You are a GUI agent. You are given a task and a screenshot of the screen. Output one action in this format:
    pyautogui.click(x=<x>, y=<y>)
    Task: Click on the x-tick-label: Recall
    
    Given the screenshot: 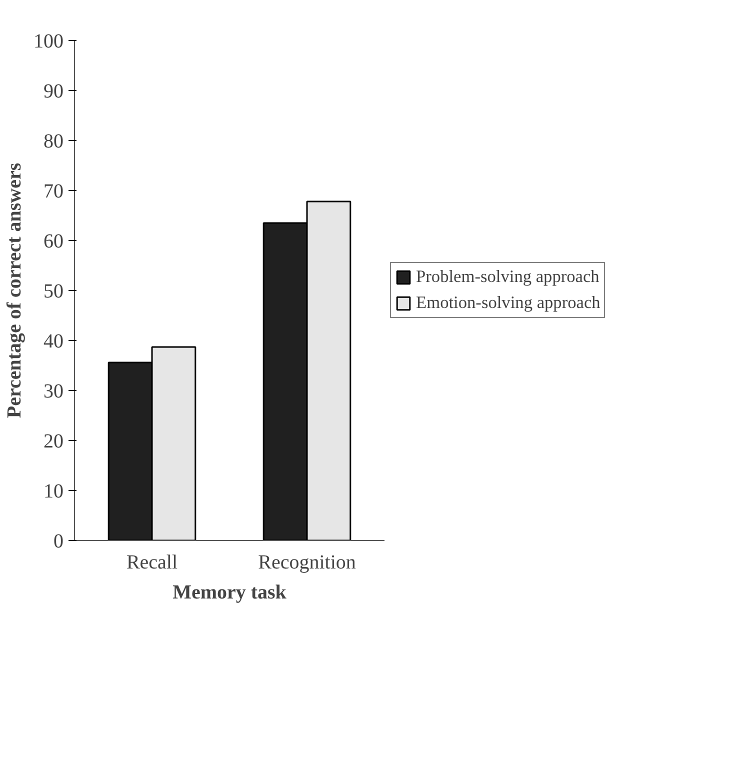 What is the action you would take?
    pyautogui.click(x=152, y=563)
    